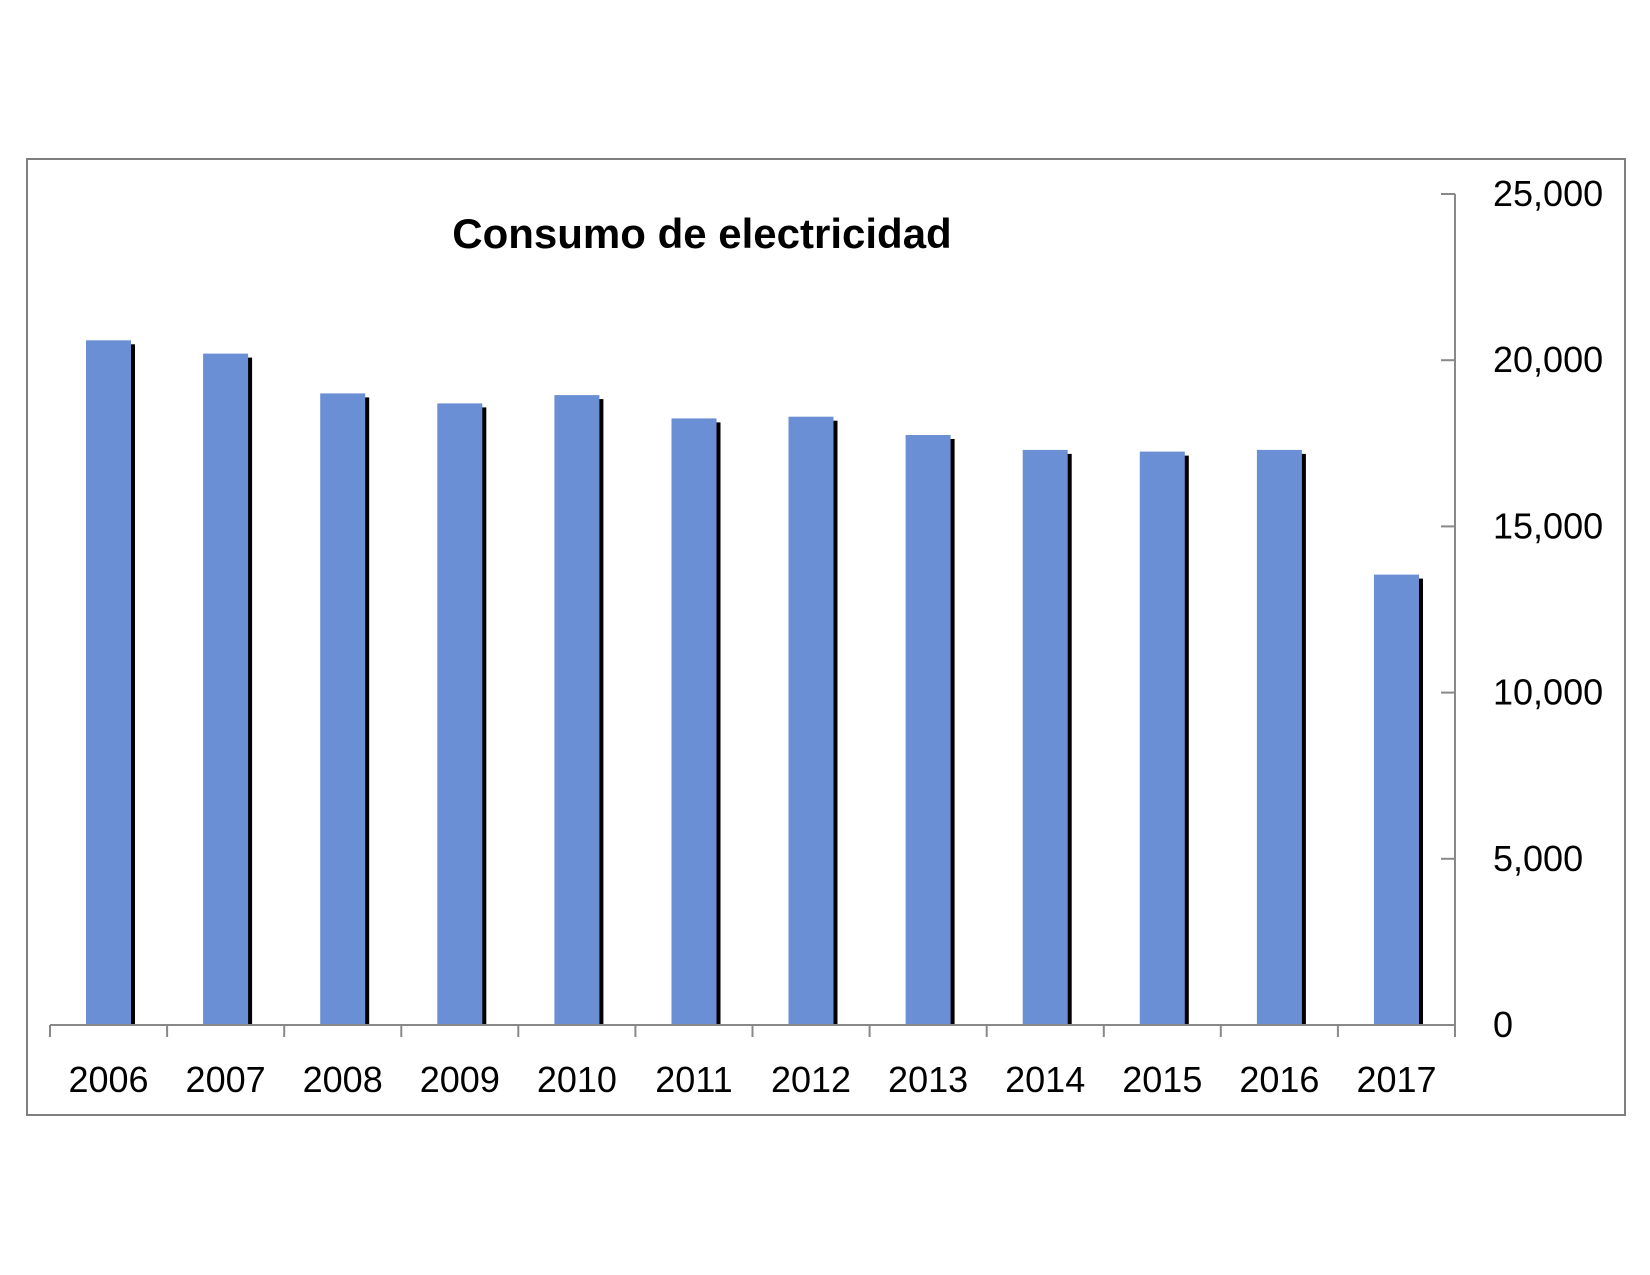 The image size is (1650, 1275). I want to click on x-tick-label-2006: 2006, so click(108, 1079).